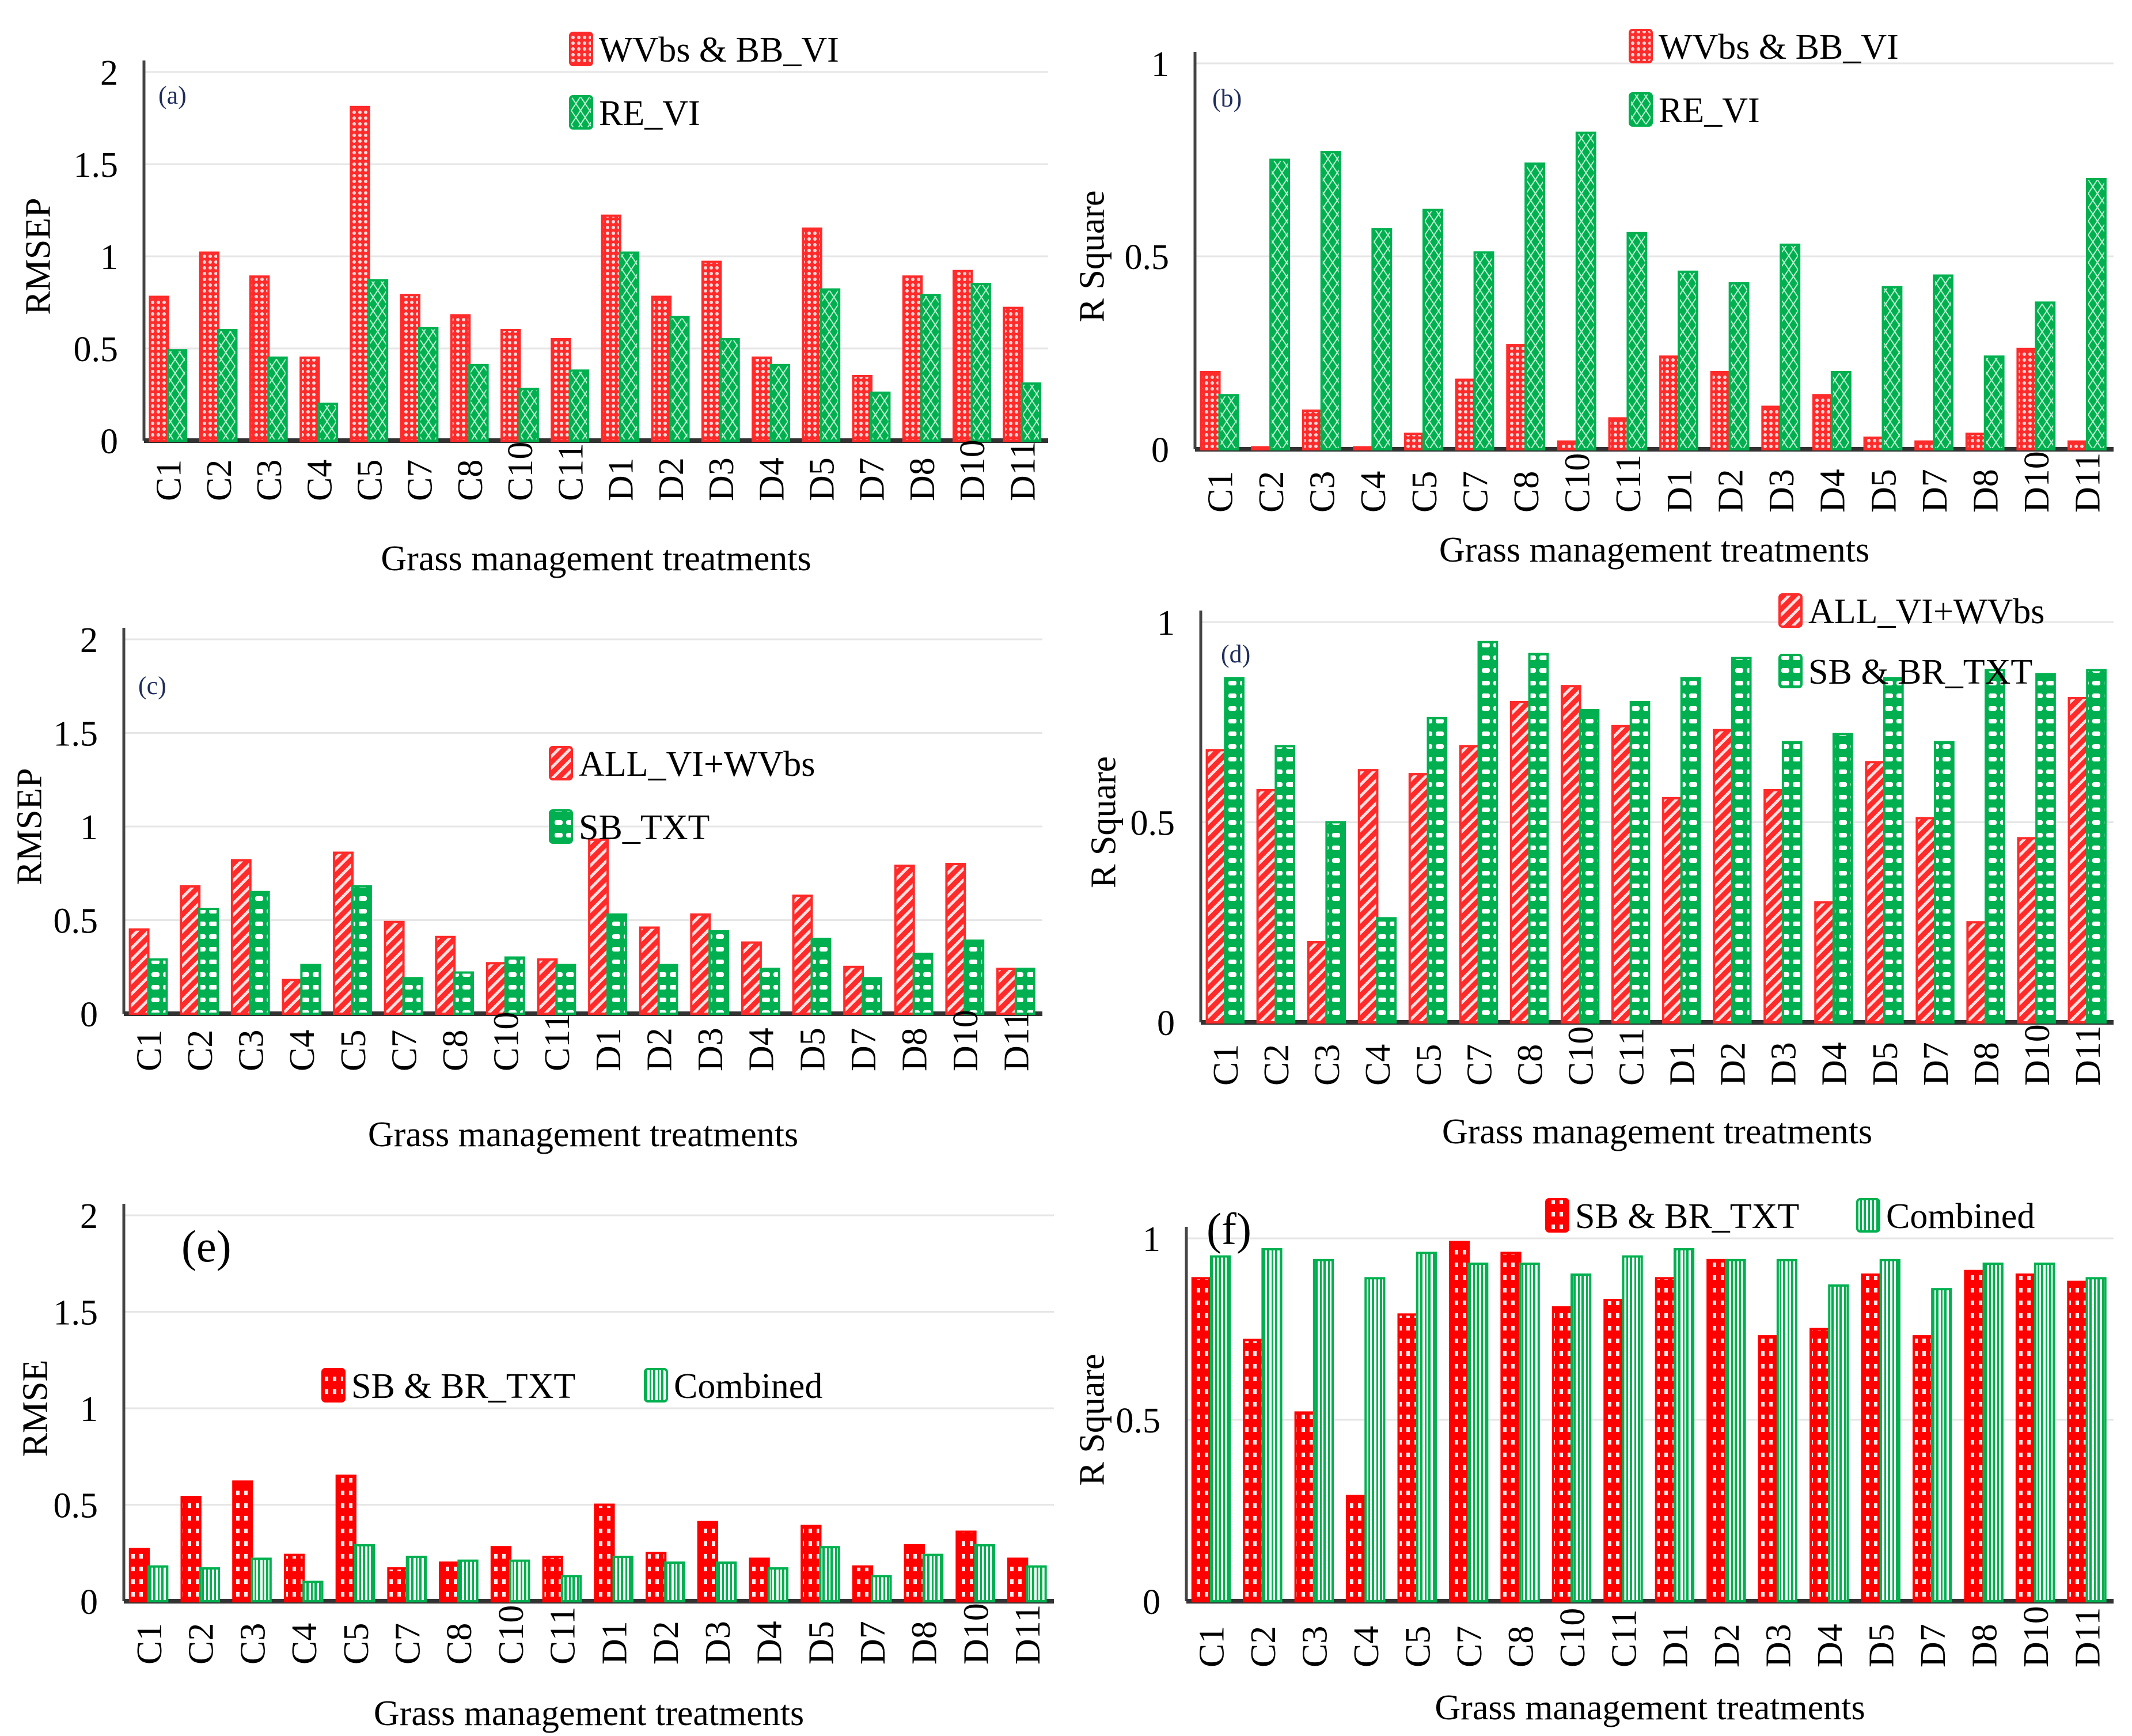 Image resolution: width=2132 pixels, height=1736 pixels. What do you see at coordinates (660, 1049) in the screenshot?
I see `x-tick-label: D2` at bounding box center [660, 1049].